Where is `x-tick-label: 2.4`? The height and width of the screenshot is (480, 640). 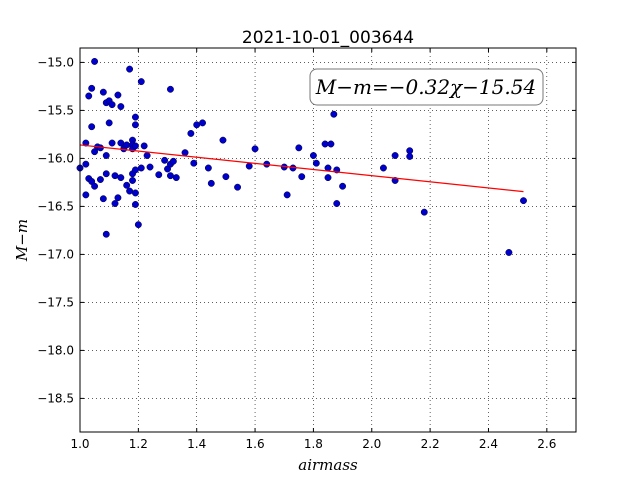
x-tick-label: 2.4 is located at coordinates (488, 444).